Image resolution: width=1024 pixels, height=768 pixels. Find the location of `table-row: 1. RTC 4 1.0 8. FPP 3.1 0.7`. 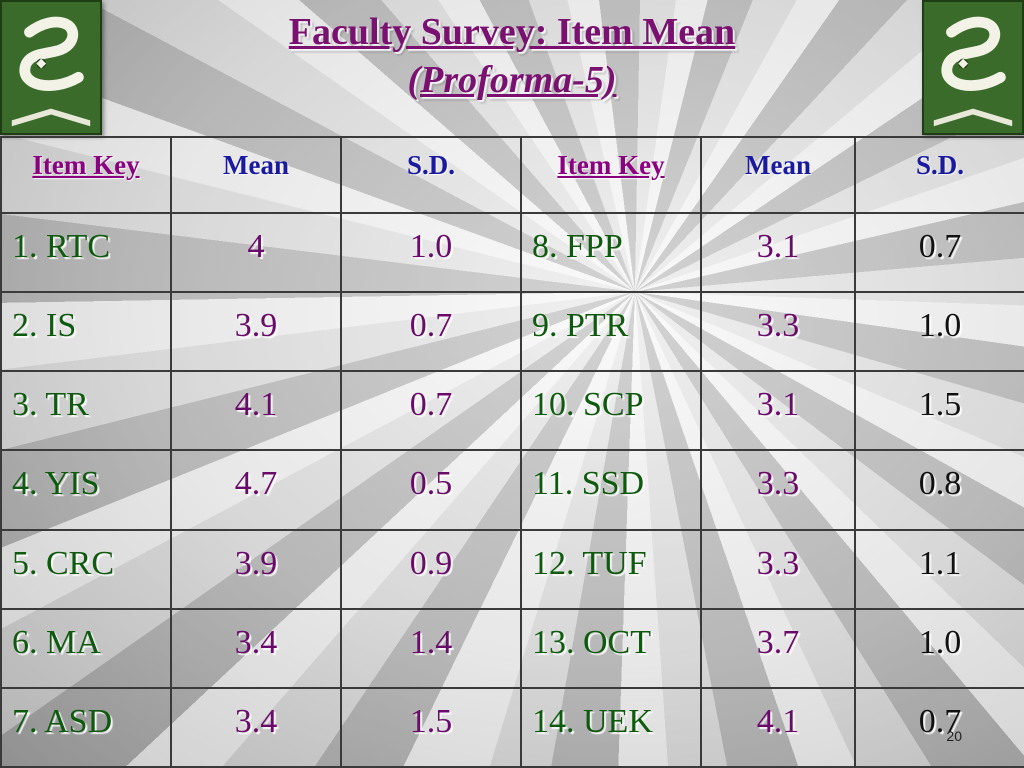

table-row: 1. RTC 4 1.0 8. FPP 3.1 0.7 is located at coordinates (512, 253).